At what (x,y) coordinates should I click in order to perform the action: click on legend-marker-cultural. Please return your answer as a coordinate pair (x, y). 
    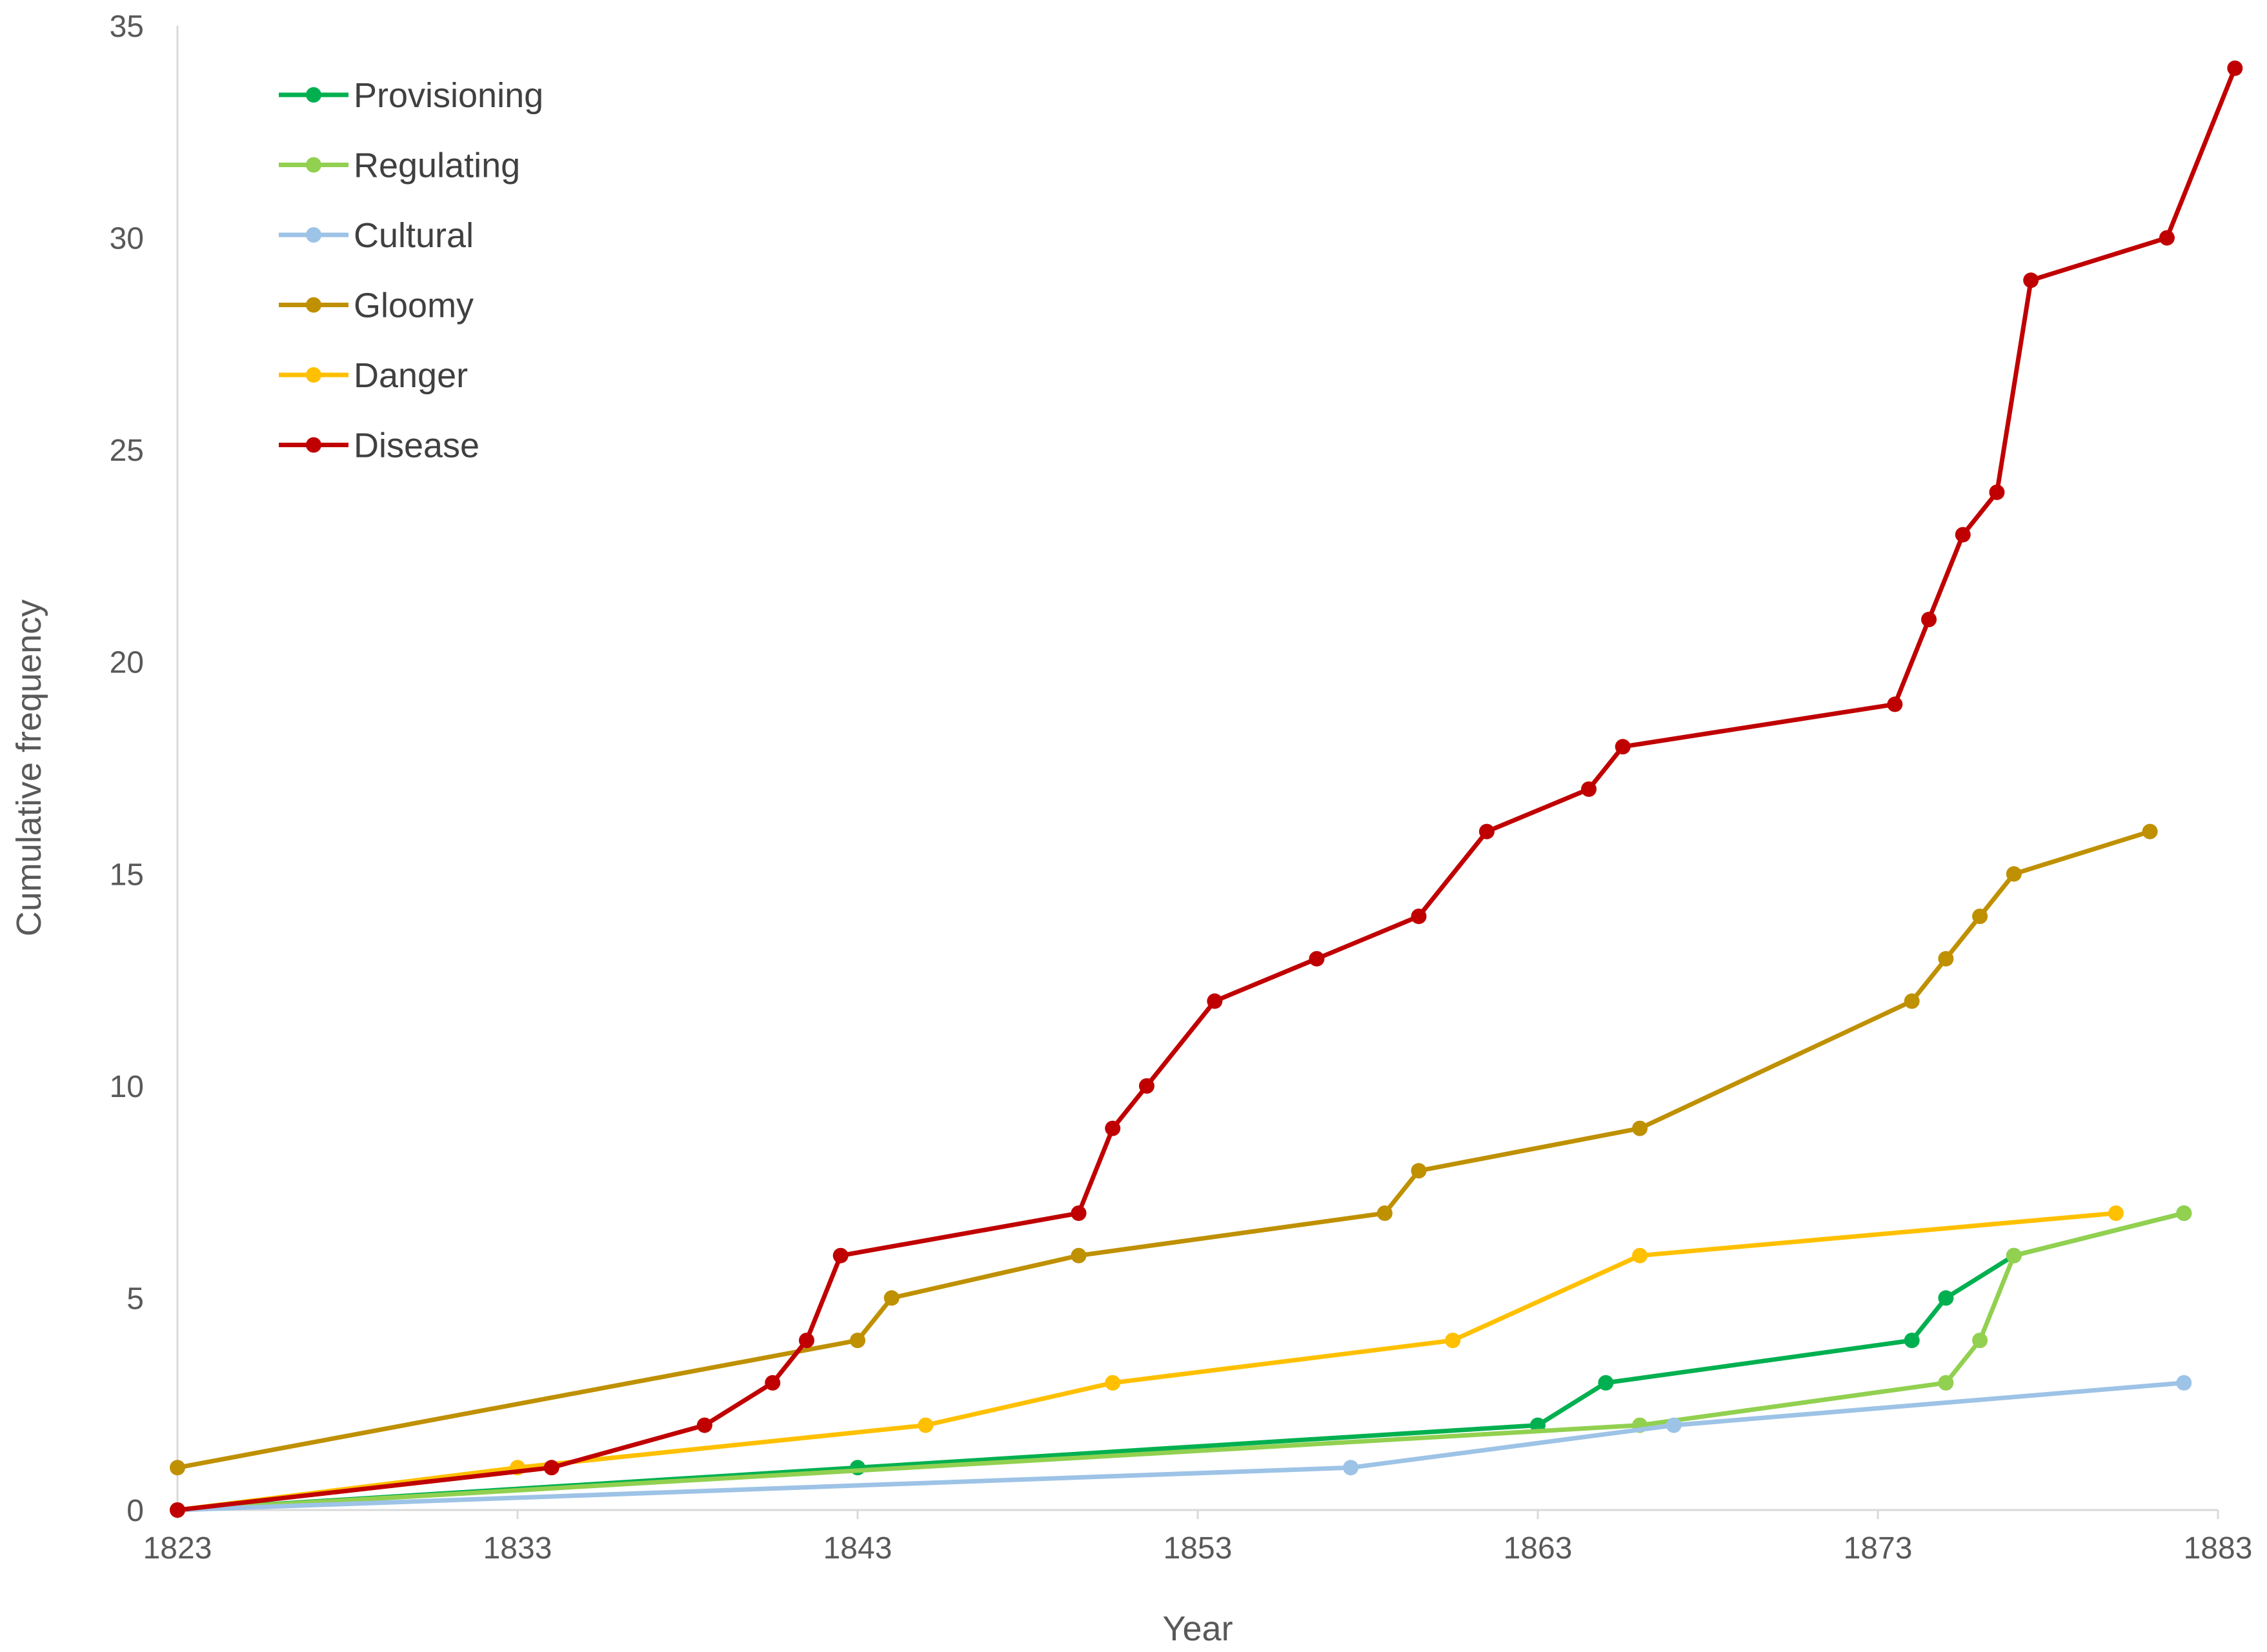
    Looking at the image, I should click on (313, 235).